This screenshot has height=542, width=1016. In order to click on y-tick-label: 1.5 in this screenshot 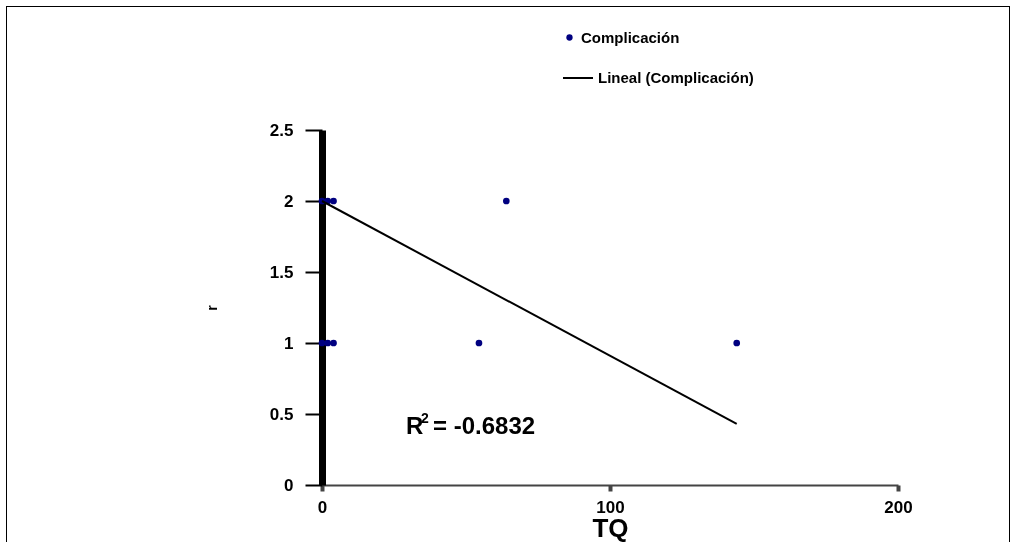, I will do `click(281, 272)`.